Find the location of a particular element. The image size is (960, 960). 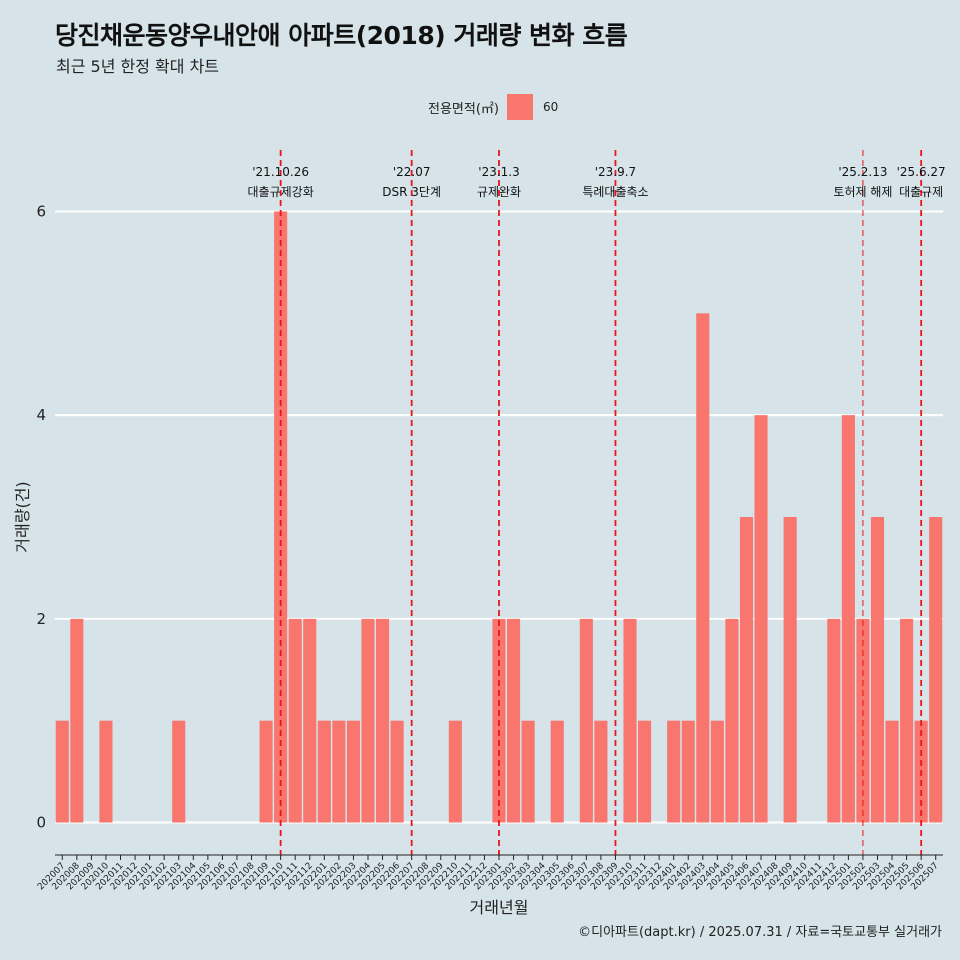

chart-title: 당진채운동양우내안애 아파트(2018) 거래량 변화 흐름 is located at coordinates (341, 35).